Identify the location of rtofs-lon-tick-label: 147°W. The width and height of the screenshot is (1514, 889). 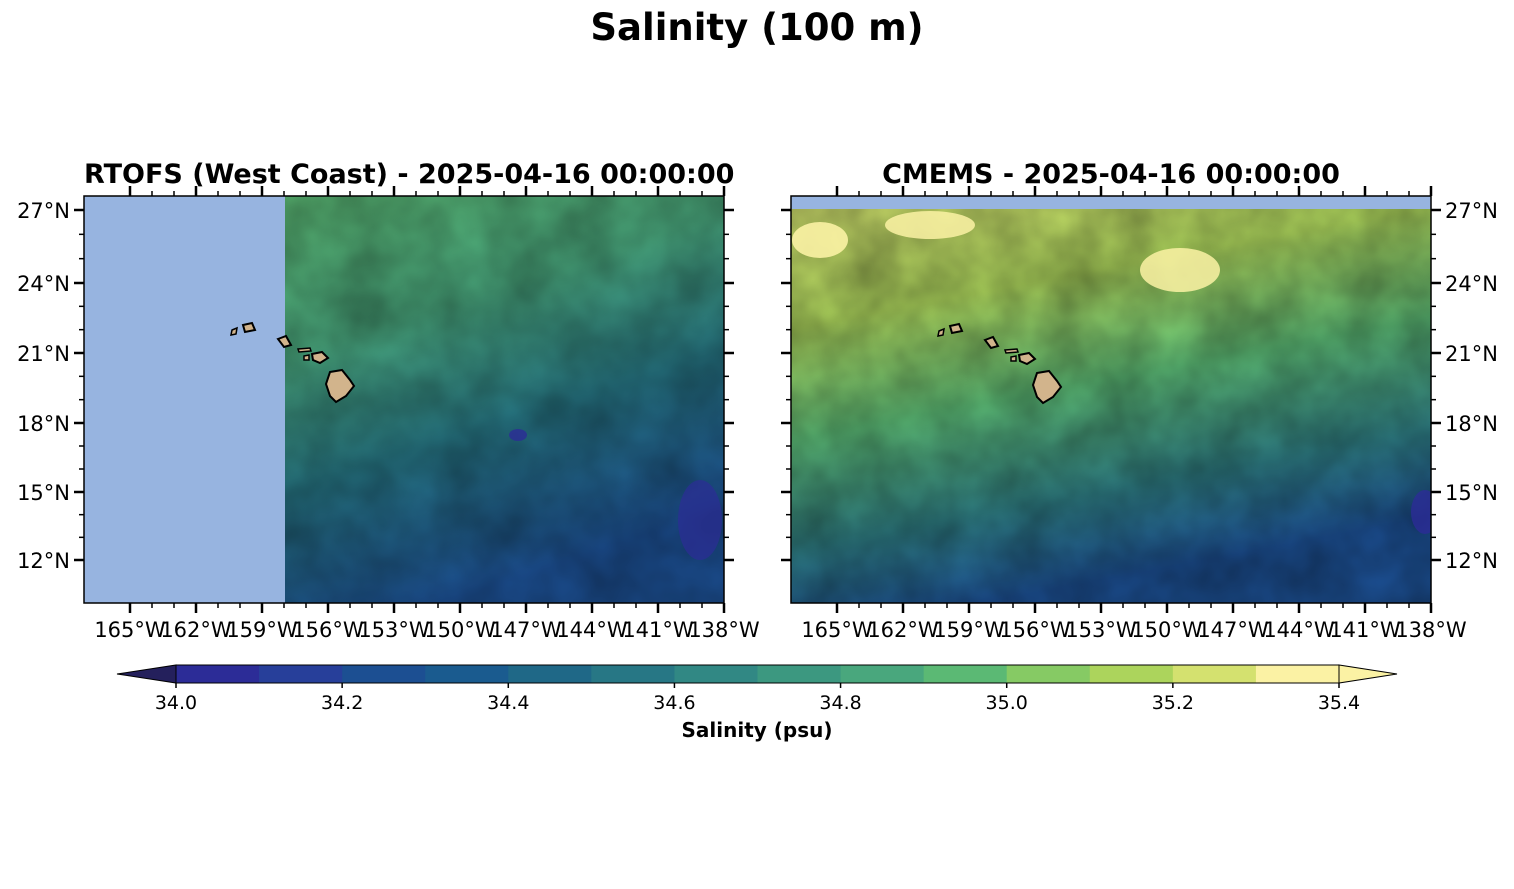
(526, 630).